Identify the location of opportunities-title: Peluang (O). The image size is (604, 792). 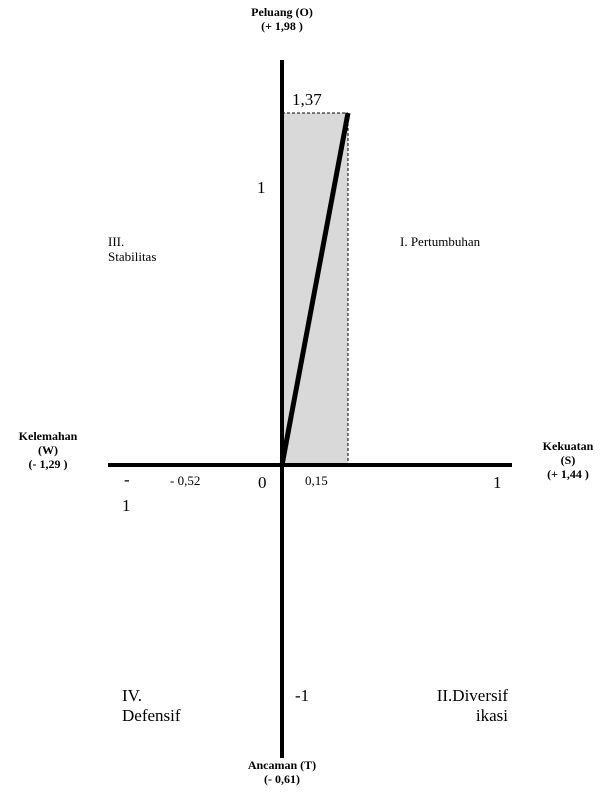
(282, 13).